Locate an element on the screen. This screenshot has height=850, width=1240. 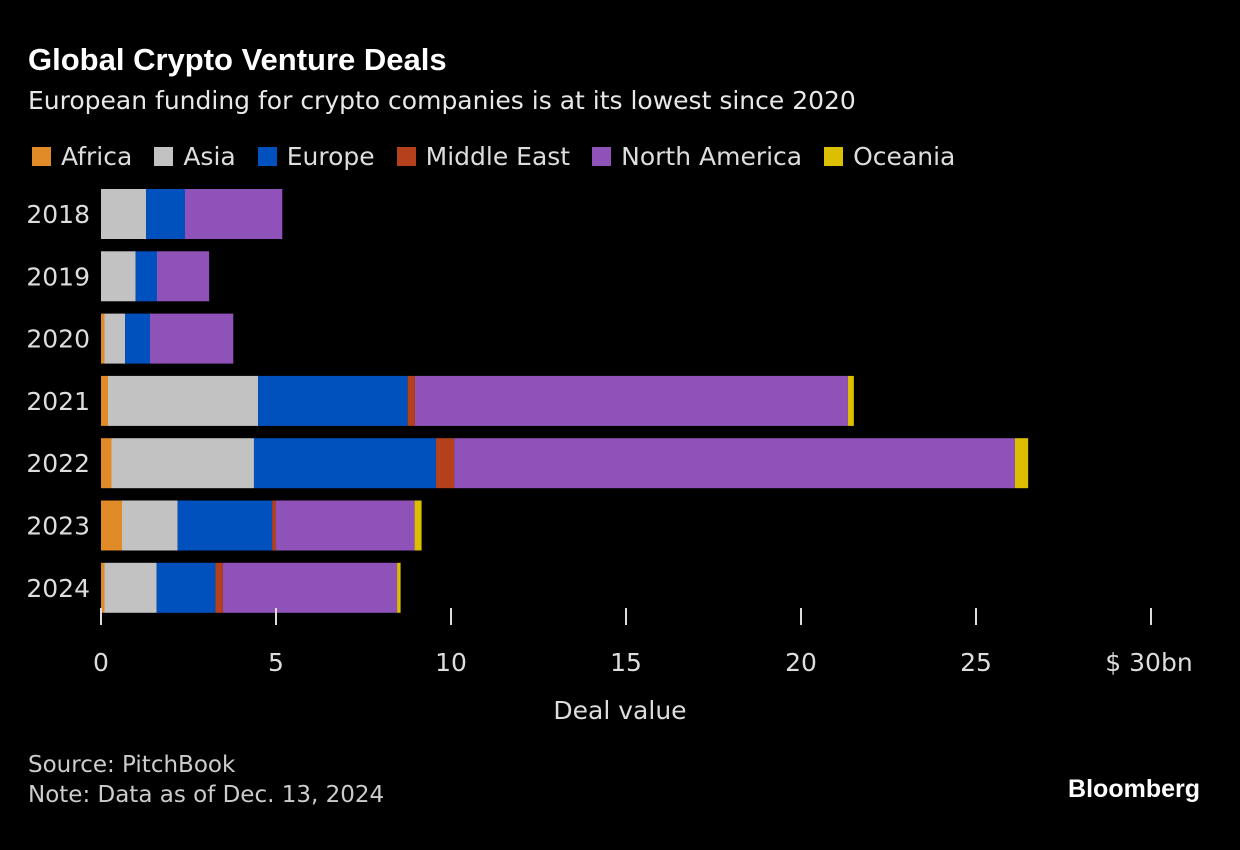
category-label: 2023 is located at coordinates (58, 526).